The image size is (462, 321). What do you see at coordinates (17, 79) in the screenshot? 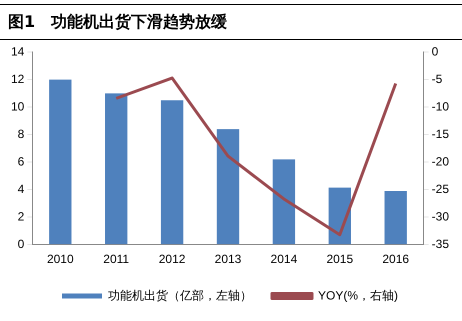
I see `y-tick-label: 12` at bounding box center [17, 79].